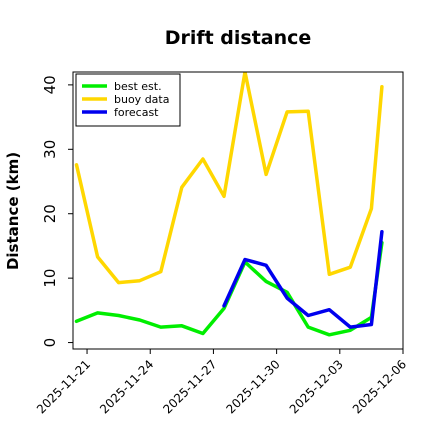 This screenshot has width=440, height=440. Describe the element at coordinates (126, 386) in the screenshot. I see `x-tick-label: 2025-11-24` at that location.